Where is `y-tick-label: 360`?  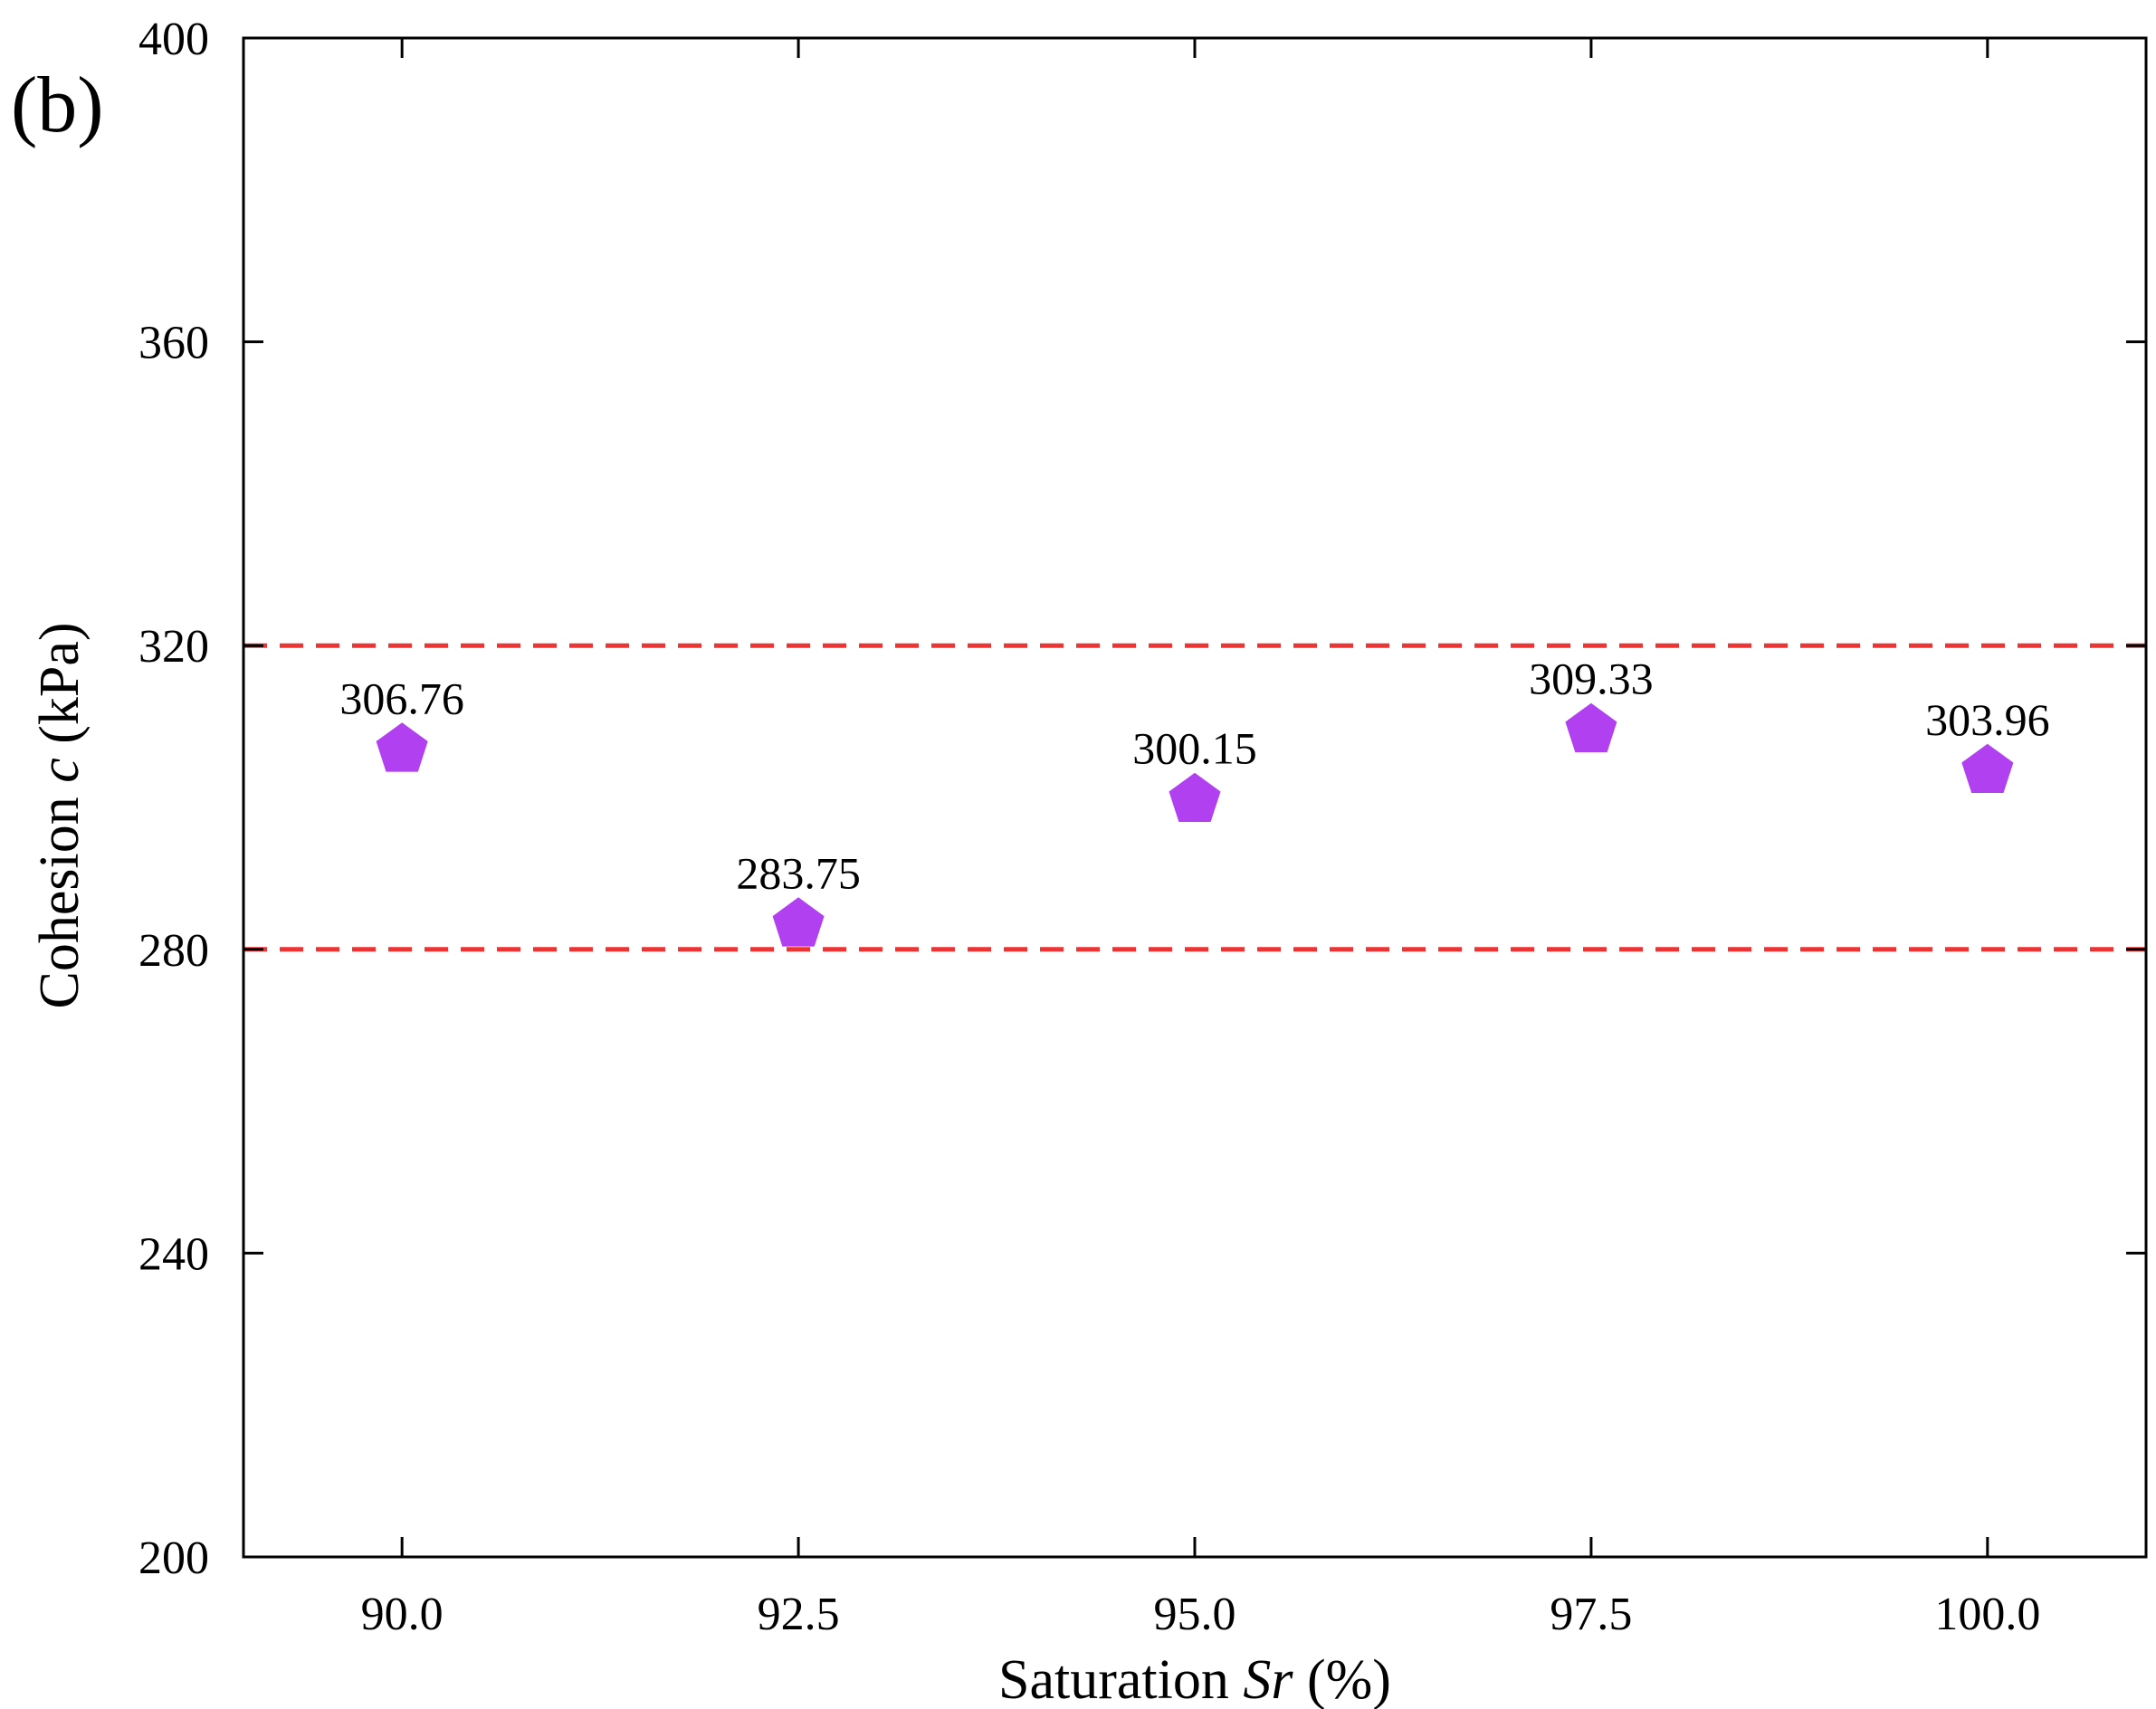 y-tick-label: 360 is located at coordinates (174, 343).